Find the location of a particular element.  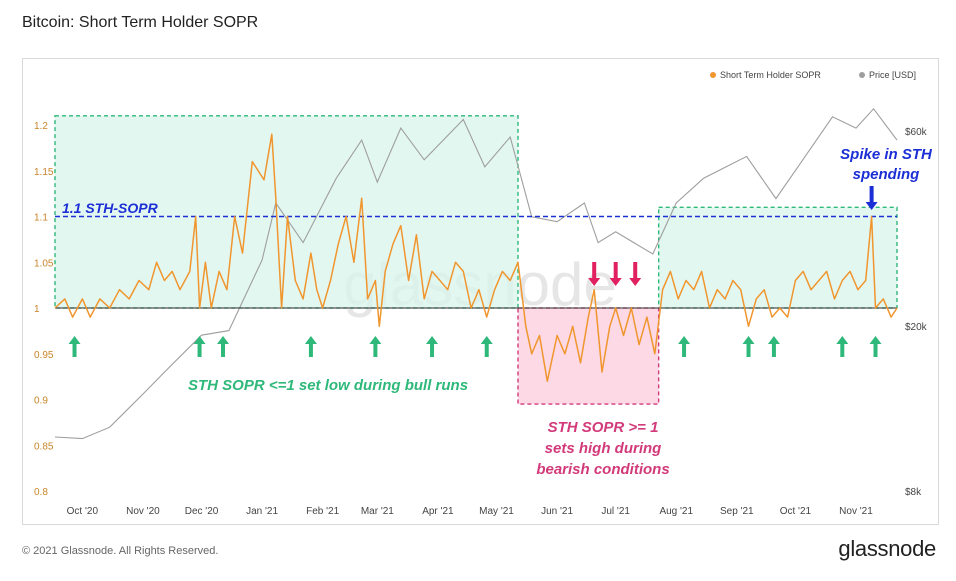

x-tick-label: Mar '21 is located at coordinates (377, 511).